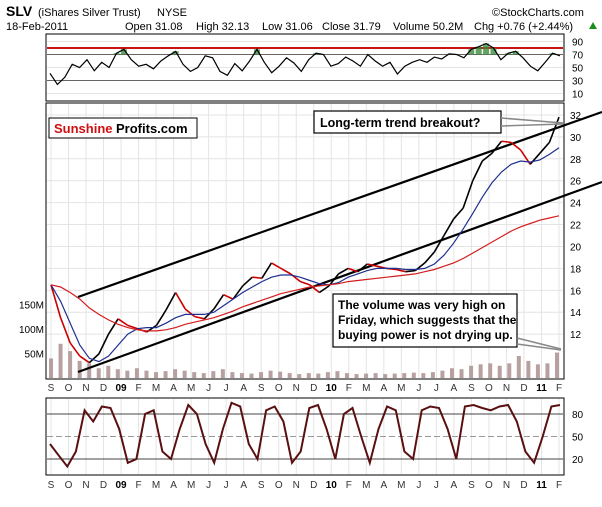 This screenshot has height=507, width=602. I want to click on rsi-y-tick-label: 70, so click(578, 56).